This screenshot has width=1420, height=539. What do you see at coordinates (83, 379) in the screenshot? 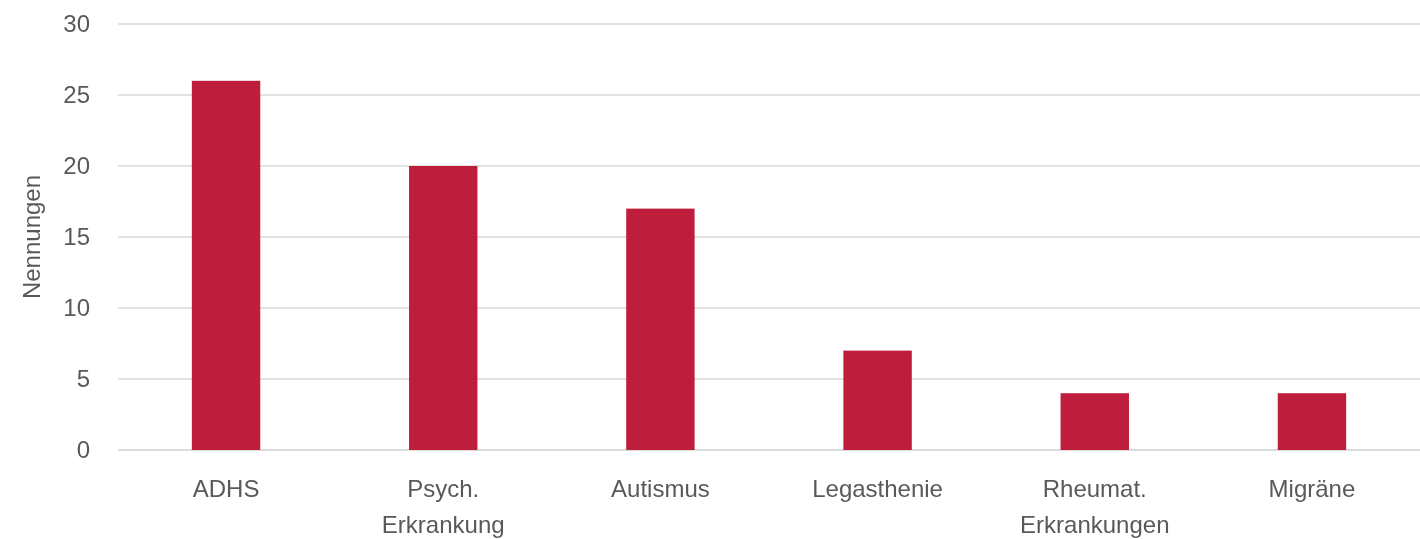
I see `y-tick-label: 5` at bounding box center [83, 379].